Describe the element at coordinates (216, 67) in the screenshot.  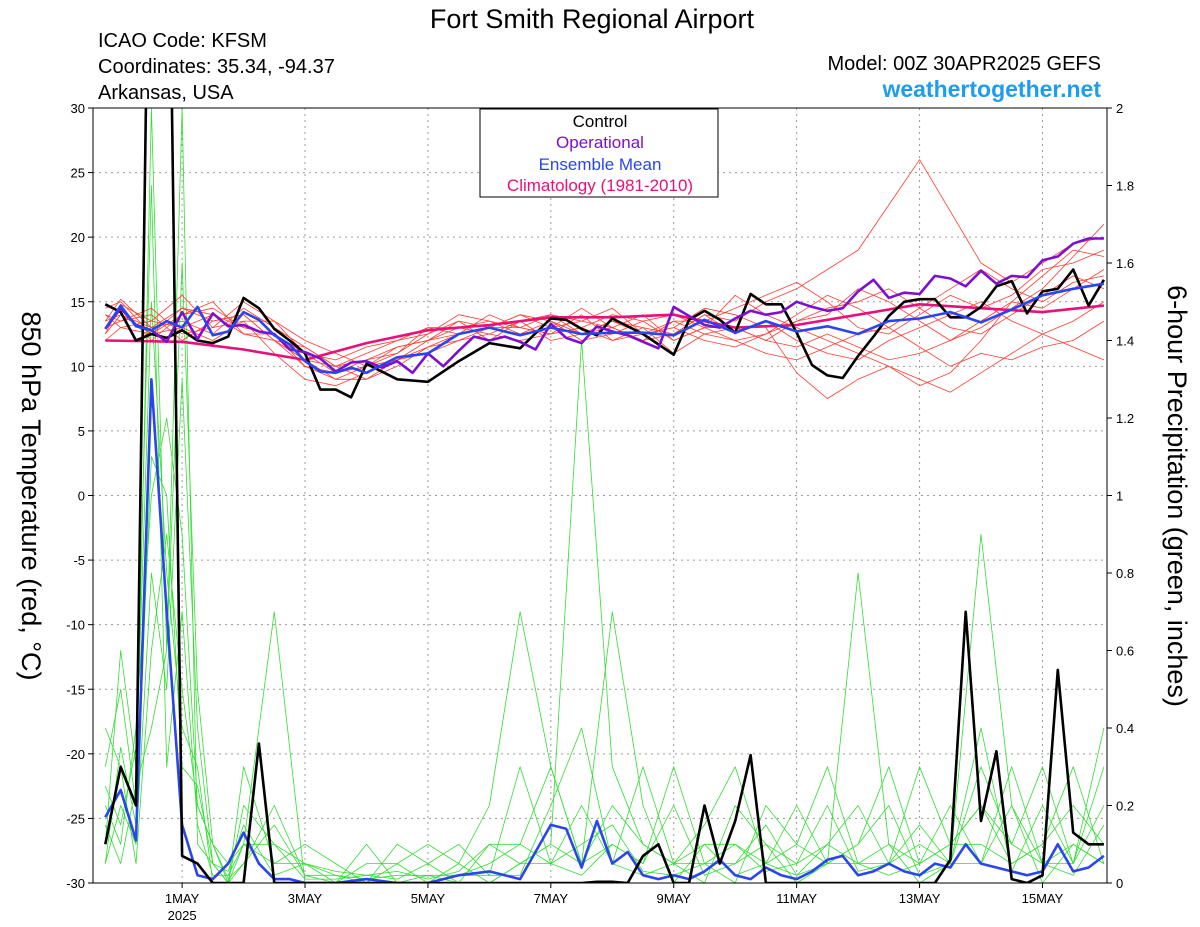
I see `coordinates: Coordinates: 35.34, -94.37` at that location.